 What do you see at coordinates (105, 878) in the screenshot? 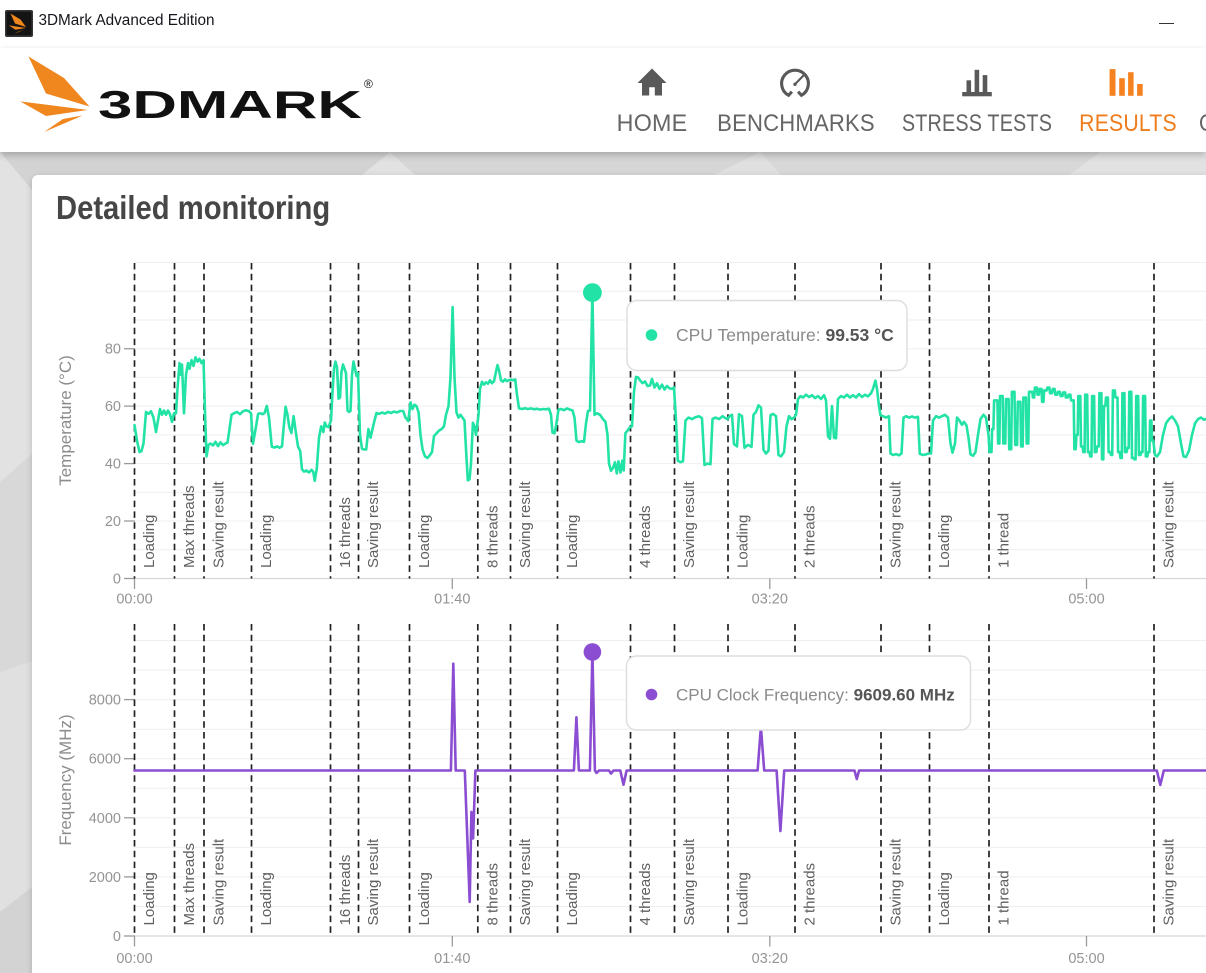
I see `svg-text: 2000` at bounding box center [105, 878].